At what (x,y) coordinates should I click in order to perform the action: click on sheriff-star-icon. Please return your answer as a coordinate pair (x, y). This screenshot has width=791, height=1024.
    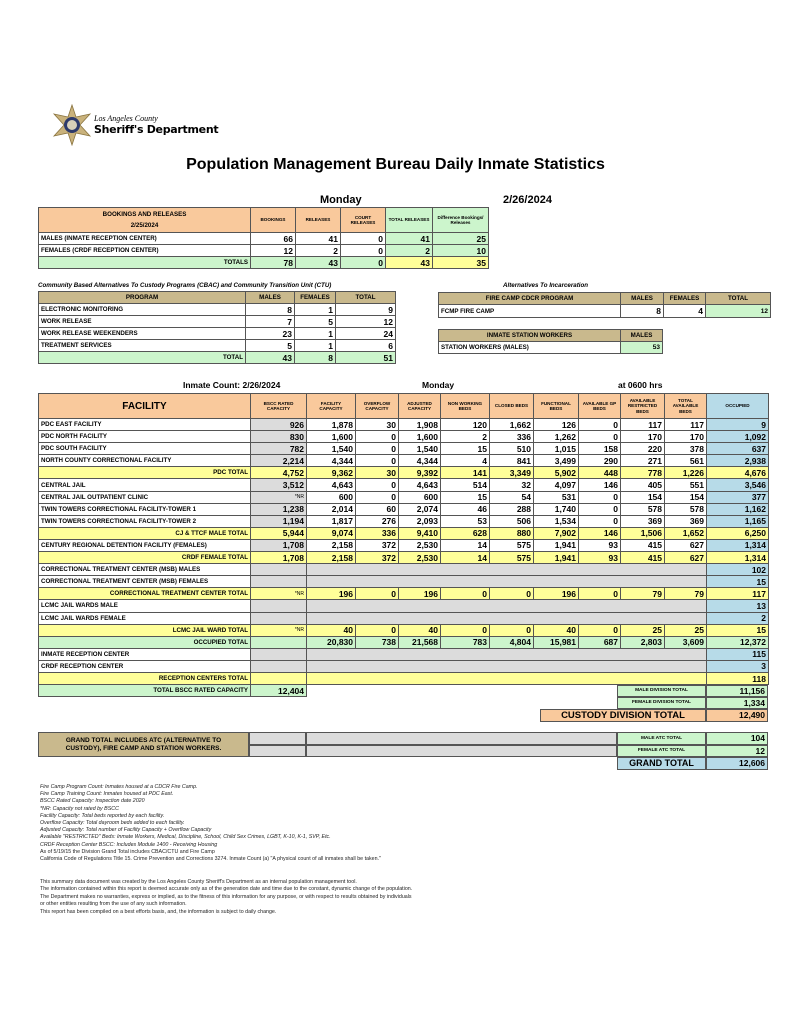
    Looking at the image, I should click on (72, 125).